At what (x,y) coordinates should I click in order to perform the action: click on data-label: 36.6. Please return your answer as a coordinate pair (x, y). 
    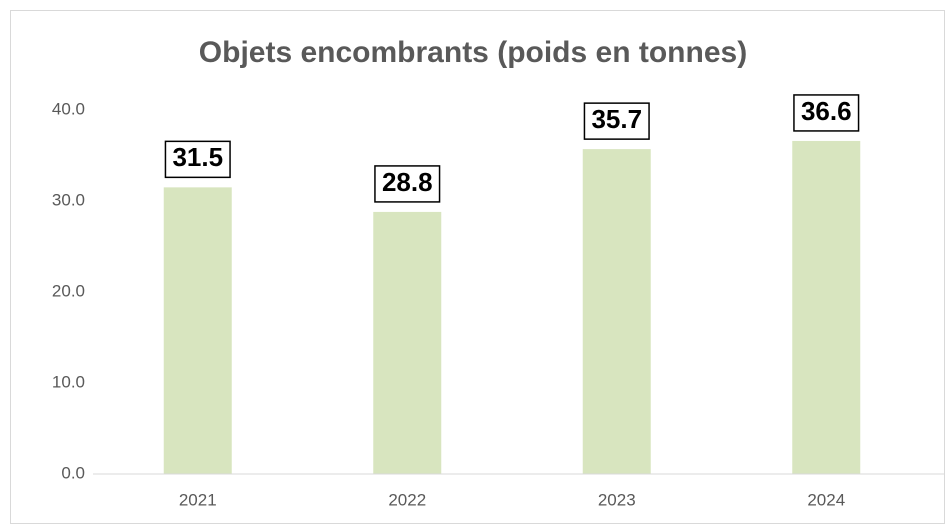
    Looking at the image, I should click on (826, 111).